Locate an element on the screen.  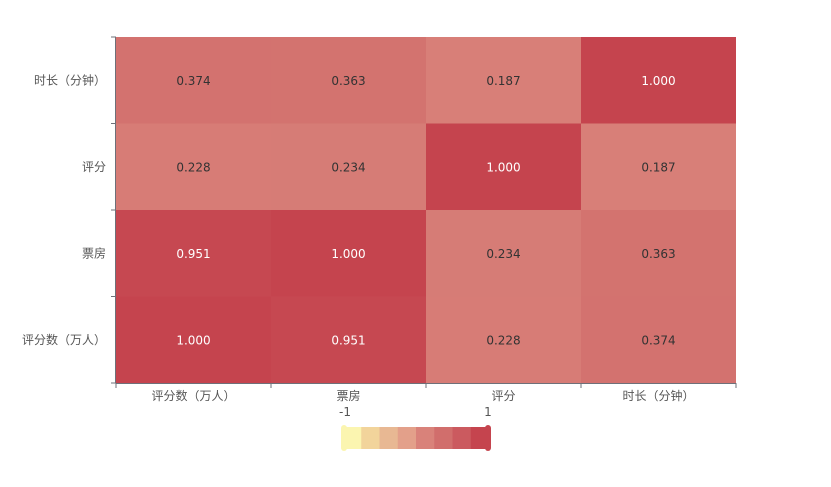
x-axis-tick-label: 时长（分钟） is located at coordinates (658, 395).